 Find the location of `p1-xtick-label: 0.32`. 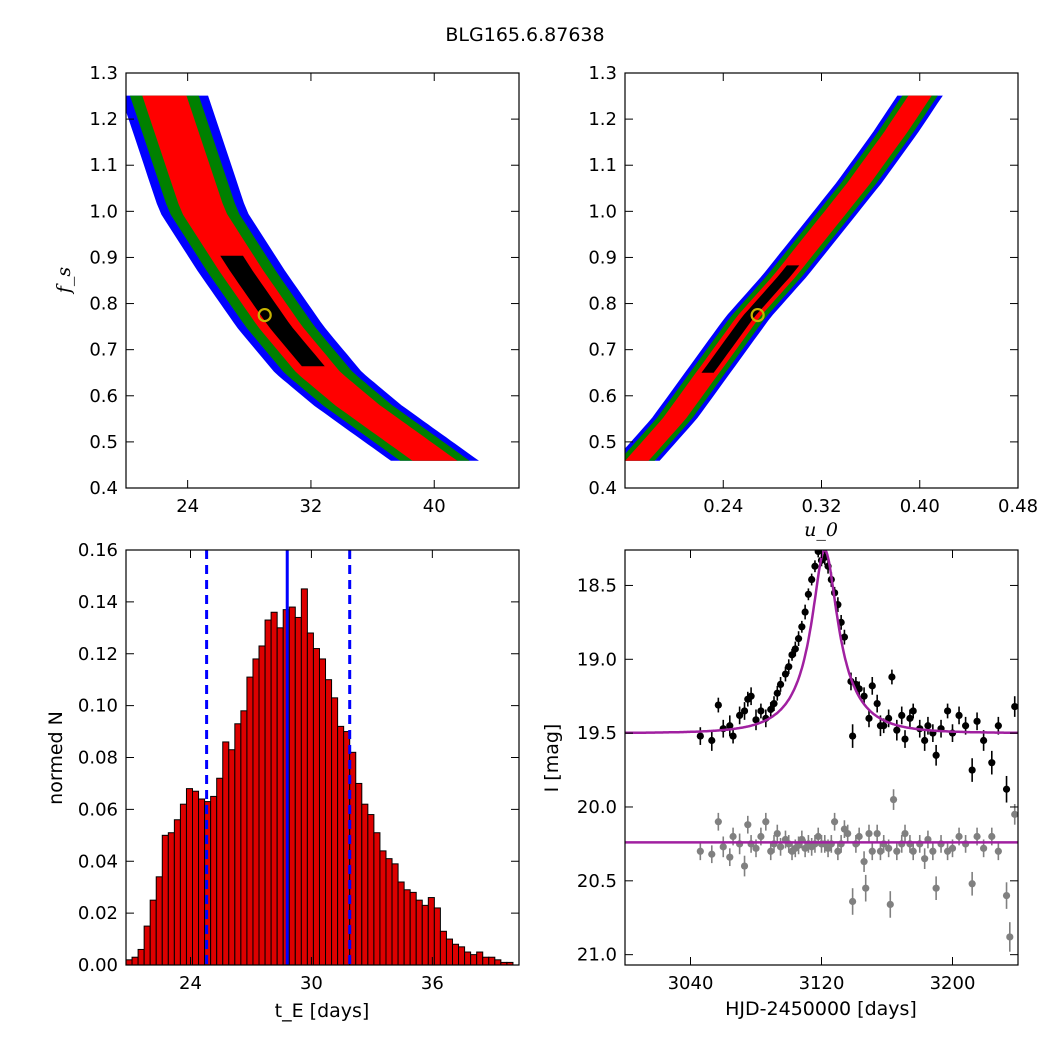

p1-xtick-label: 0.32 is located at coordinates (821, 506).